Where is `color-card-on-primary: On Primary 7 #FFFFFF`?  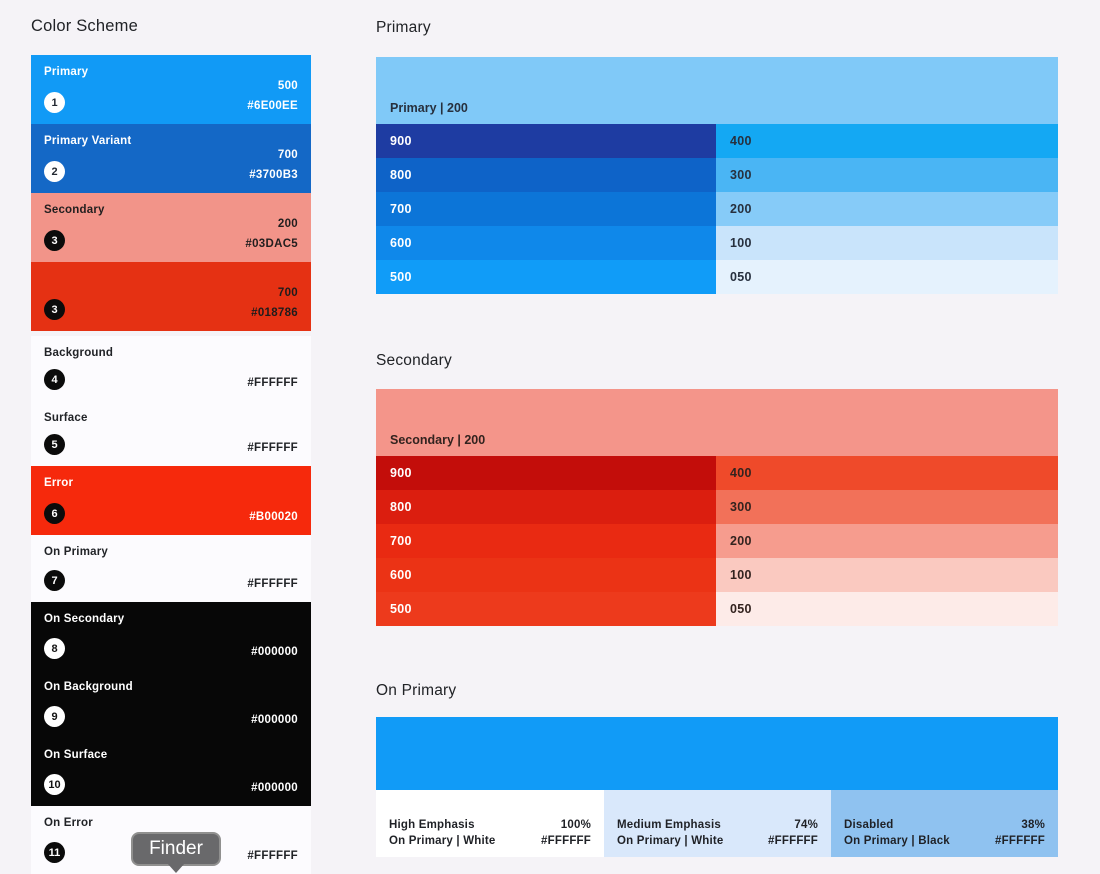
color-card-on-primary: On Primary 7 #FFFFFF is located at coordinates (171, 568).